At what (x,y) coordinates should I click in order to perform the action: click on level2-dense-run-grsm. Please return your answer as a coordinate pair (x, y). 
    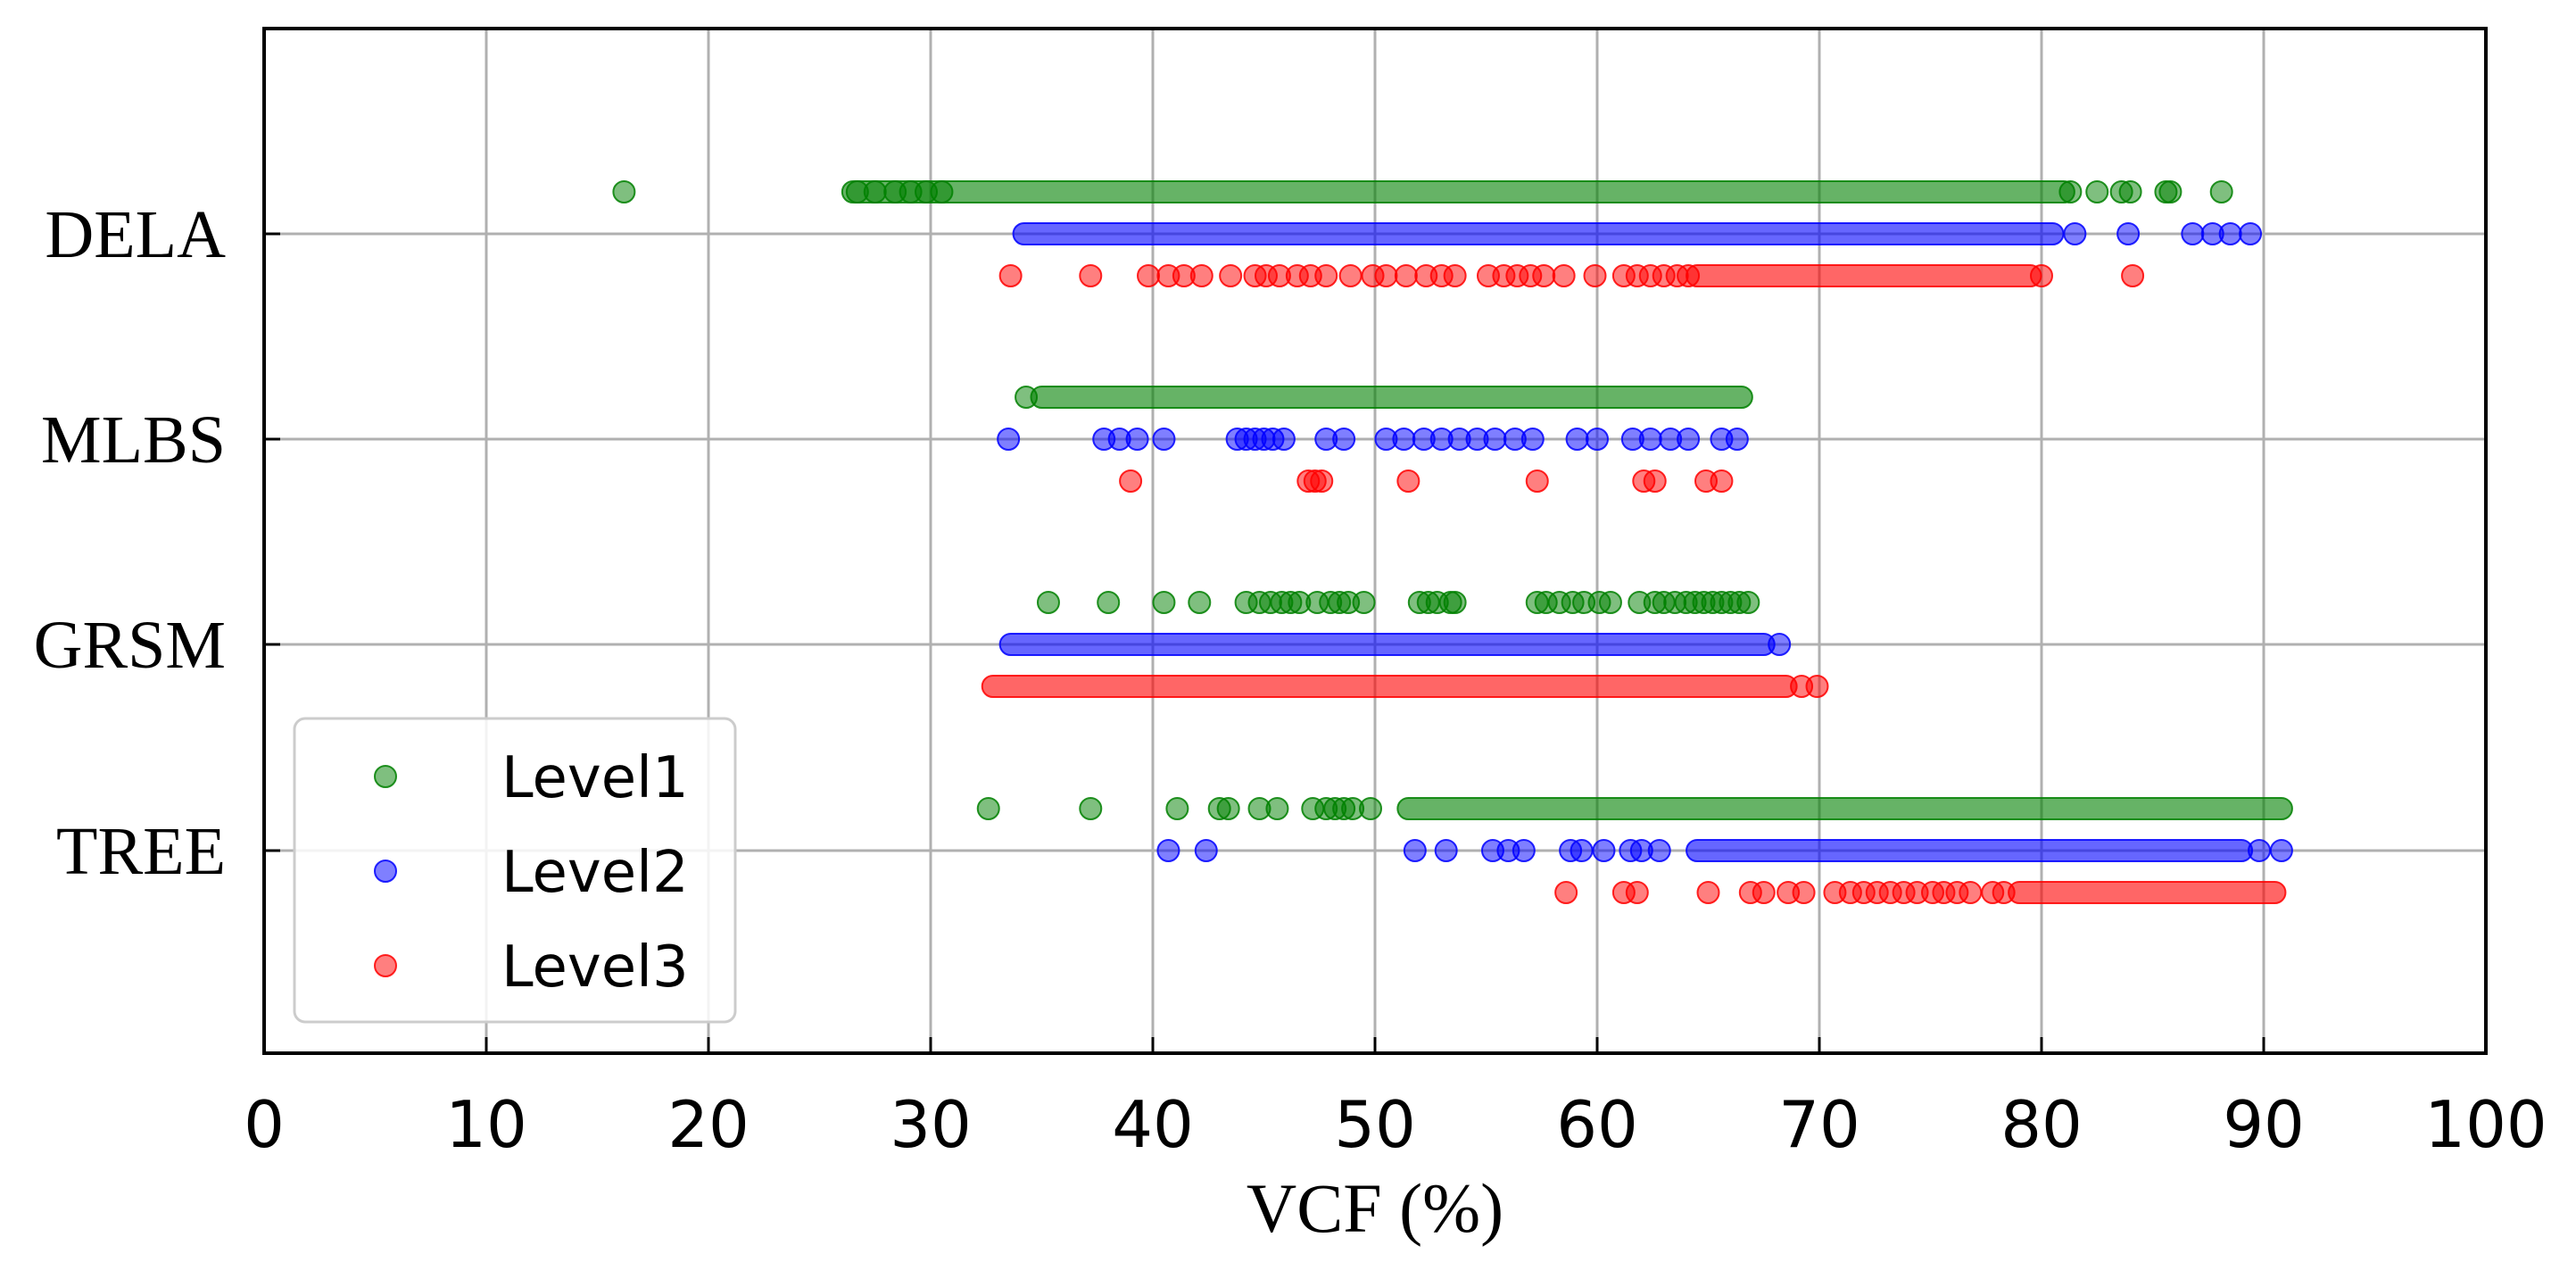
    Looking at the image, I should click on (1387, 644).